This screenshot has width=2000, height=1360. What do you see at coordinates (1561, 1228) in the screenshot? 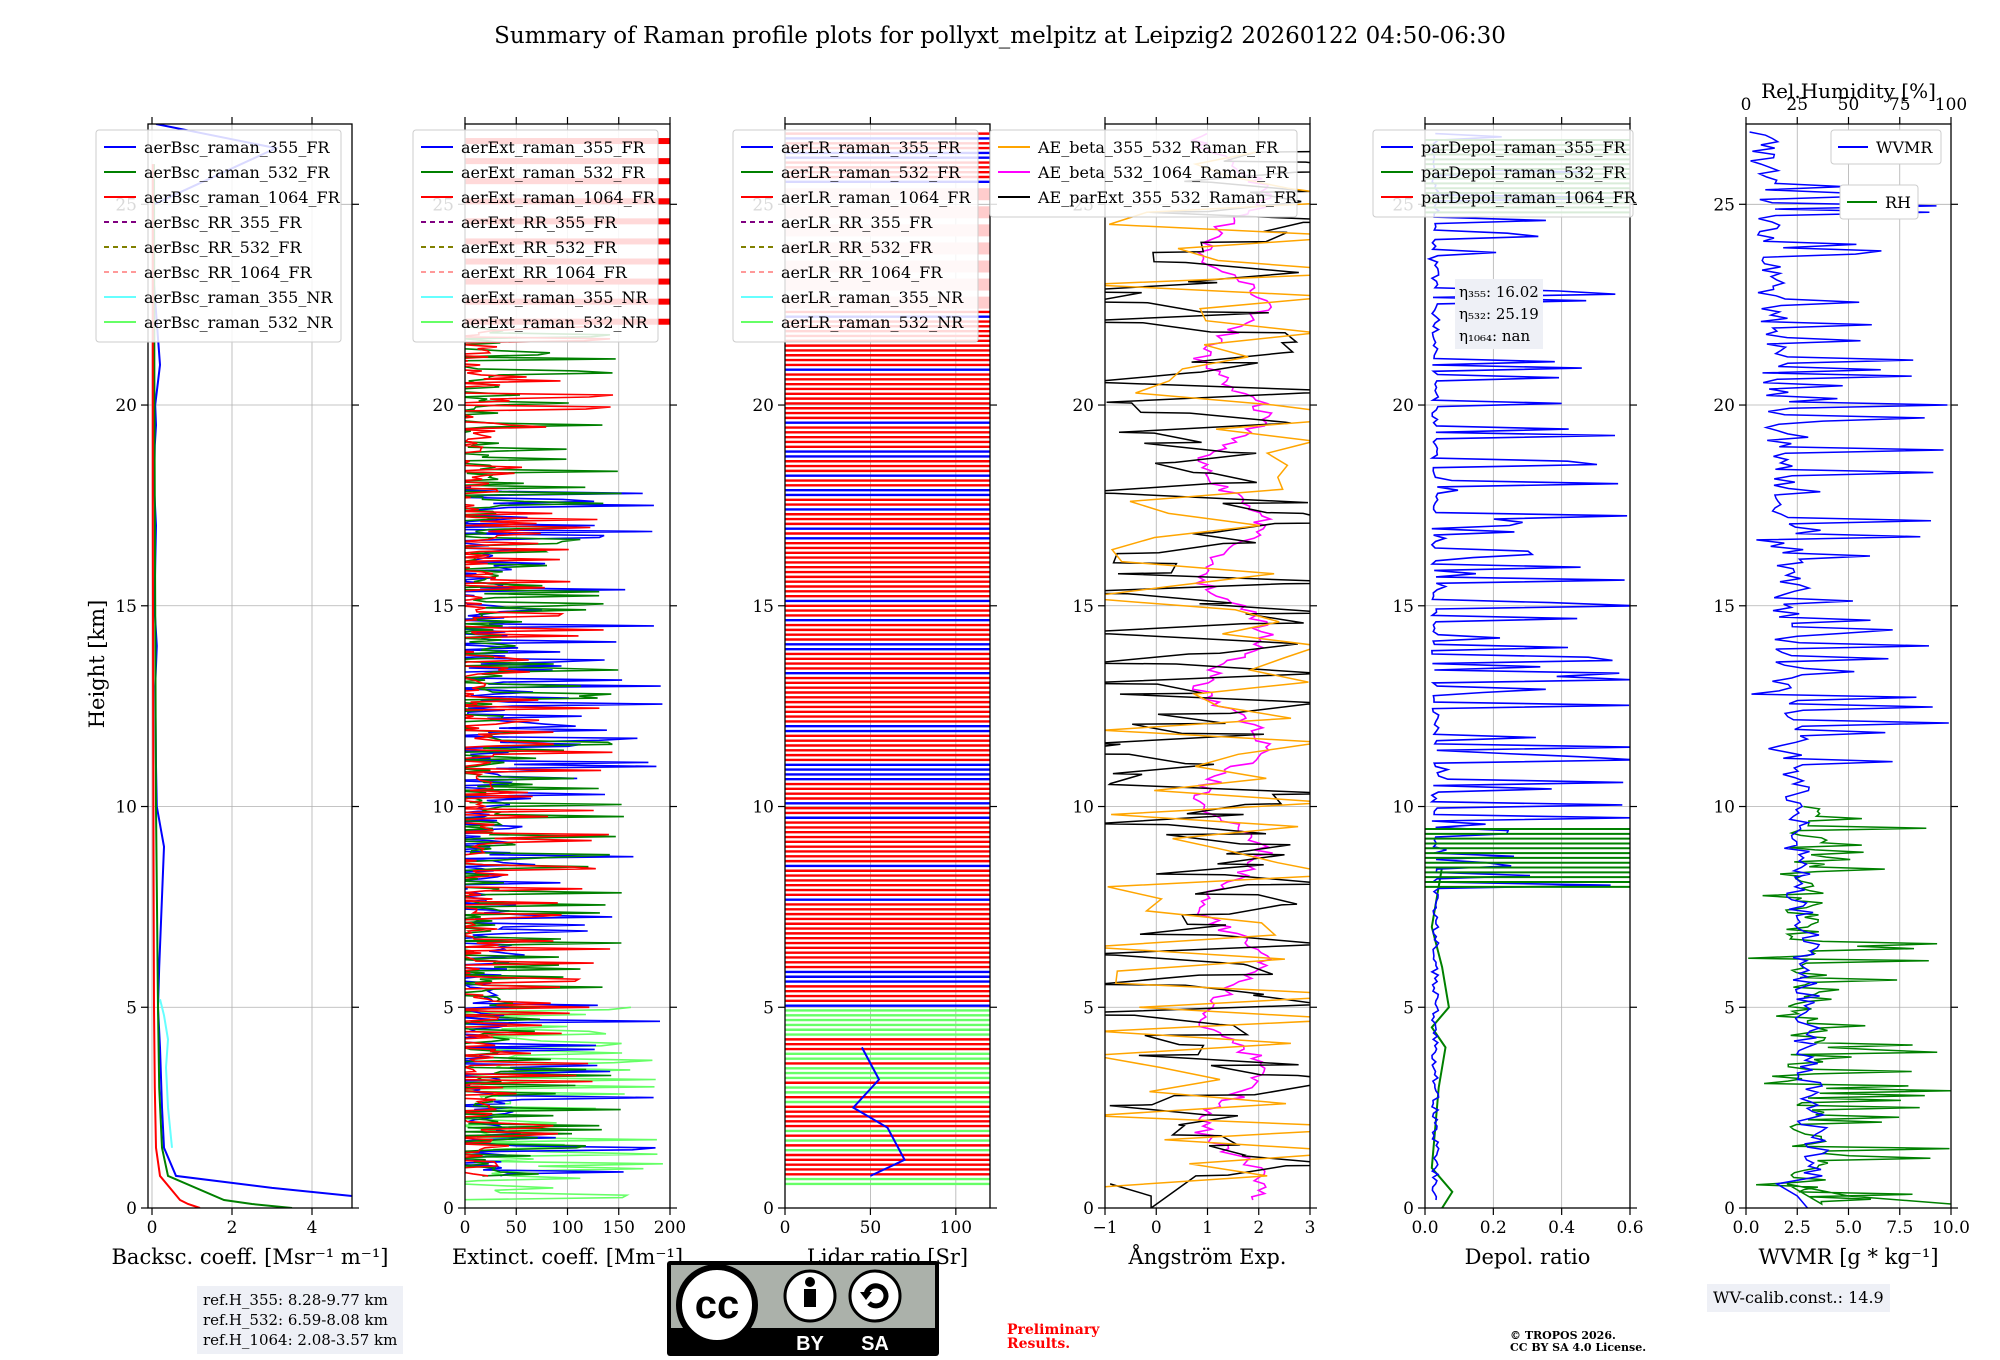
I see `x-tick-label: 0.4` at bounding box center [1561, 1228].